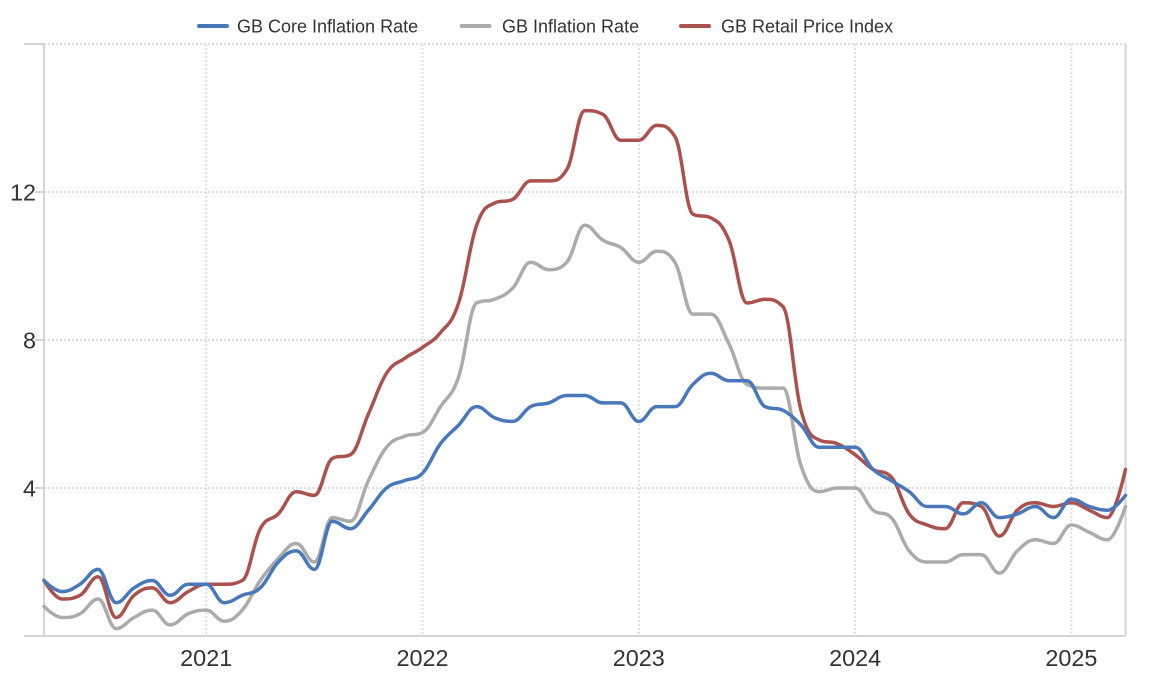  I want to click on svg-text: 8, so click(29, 341).